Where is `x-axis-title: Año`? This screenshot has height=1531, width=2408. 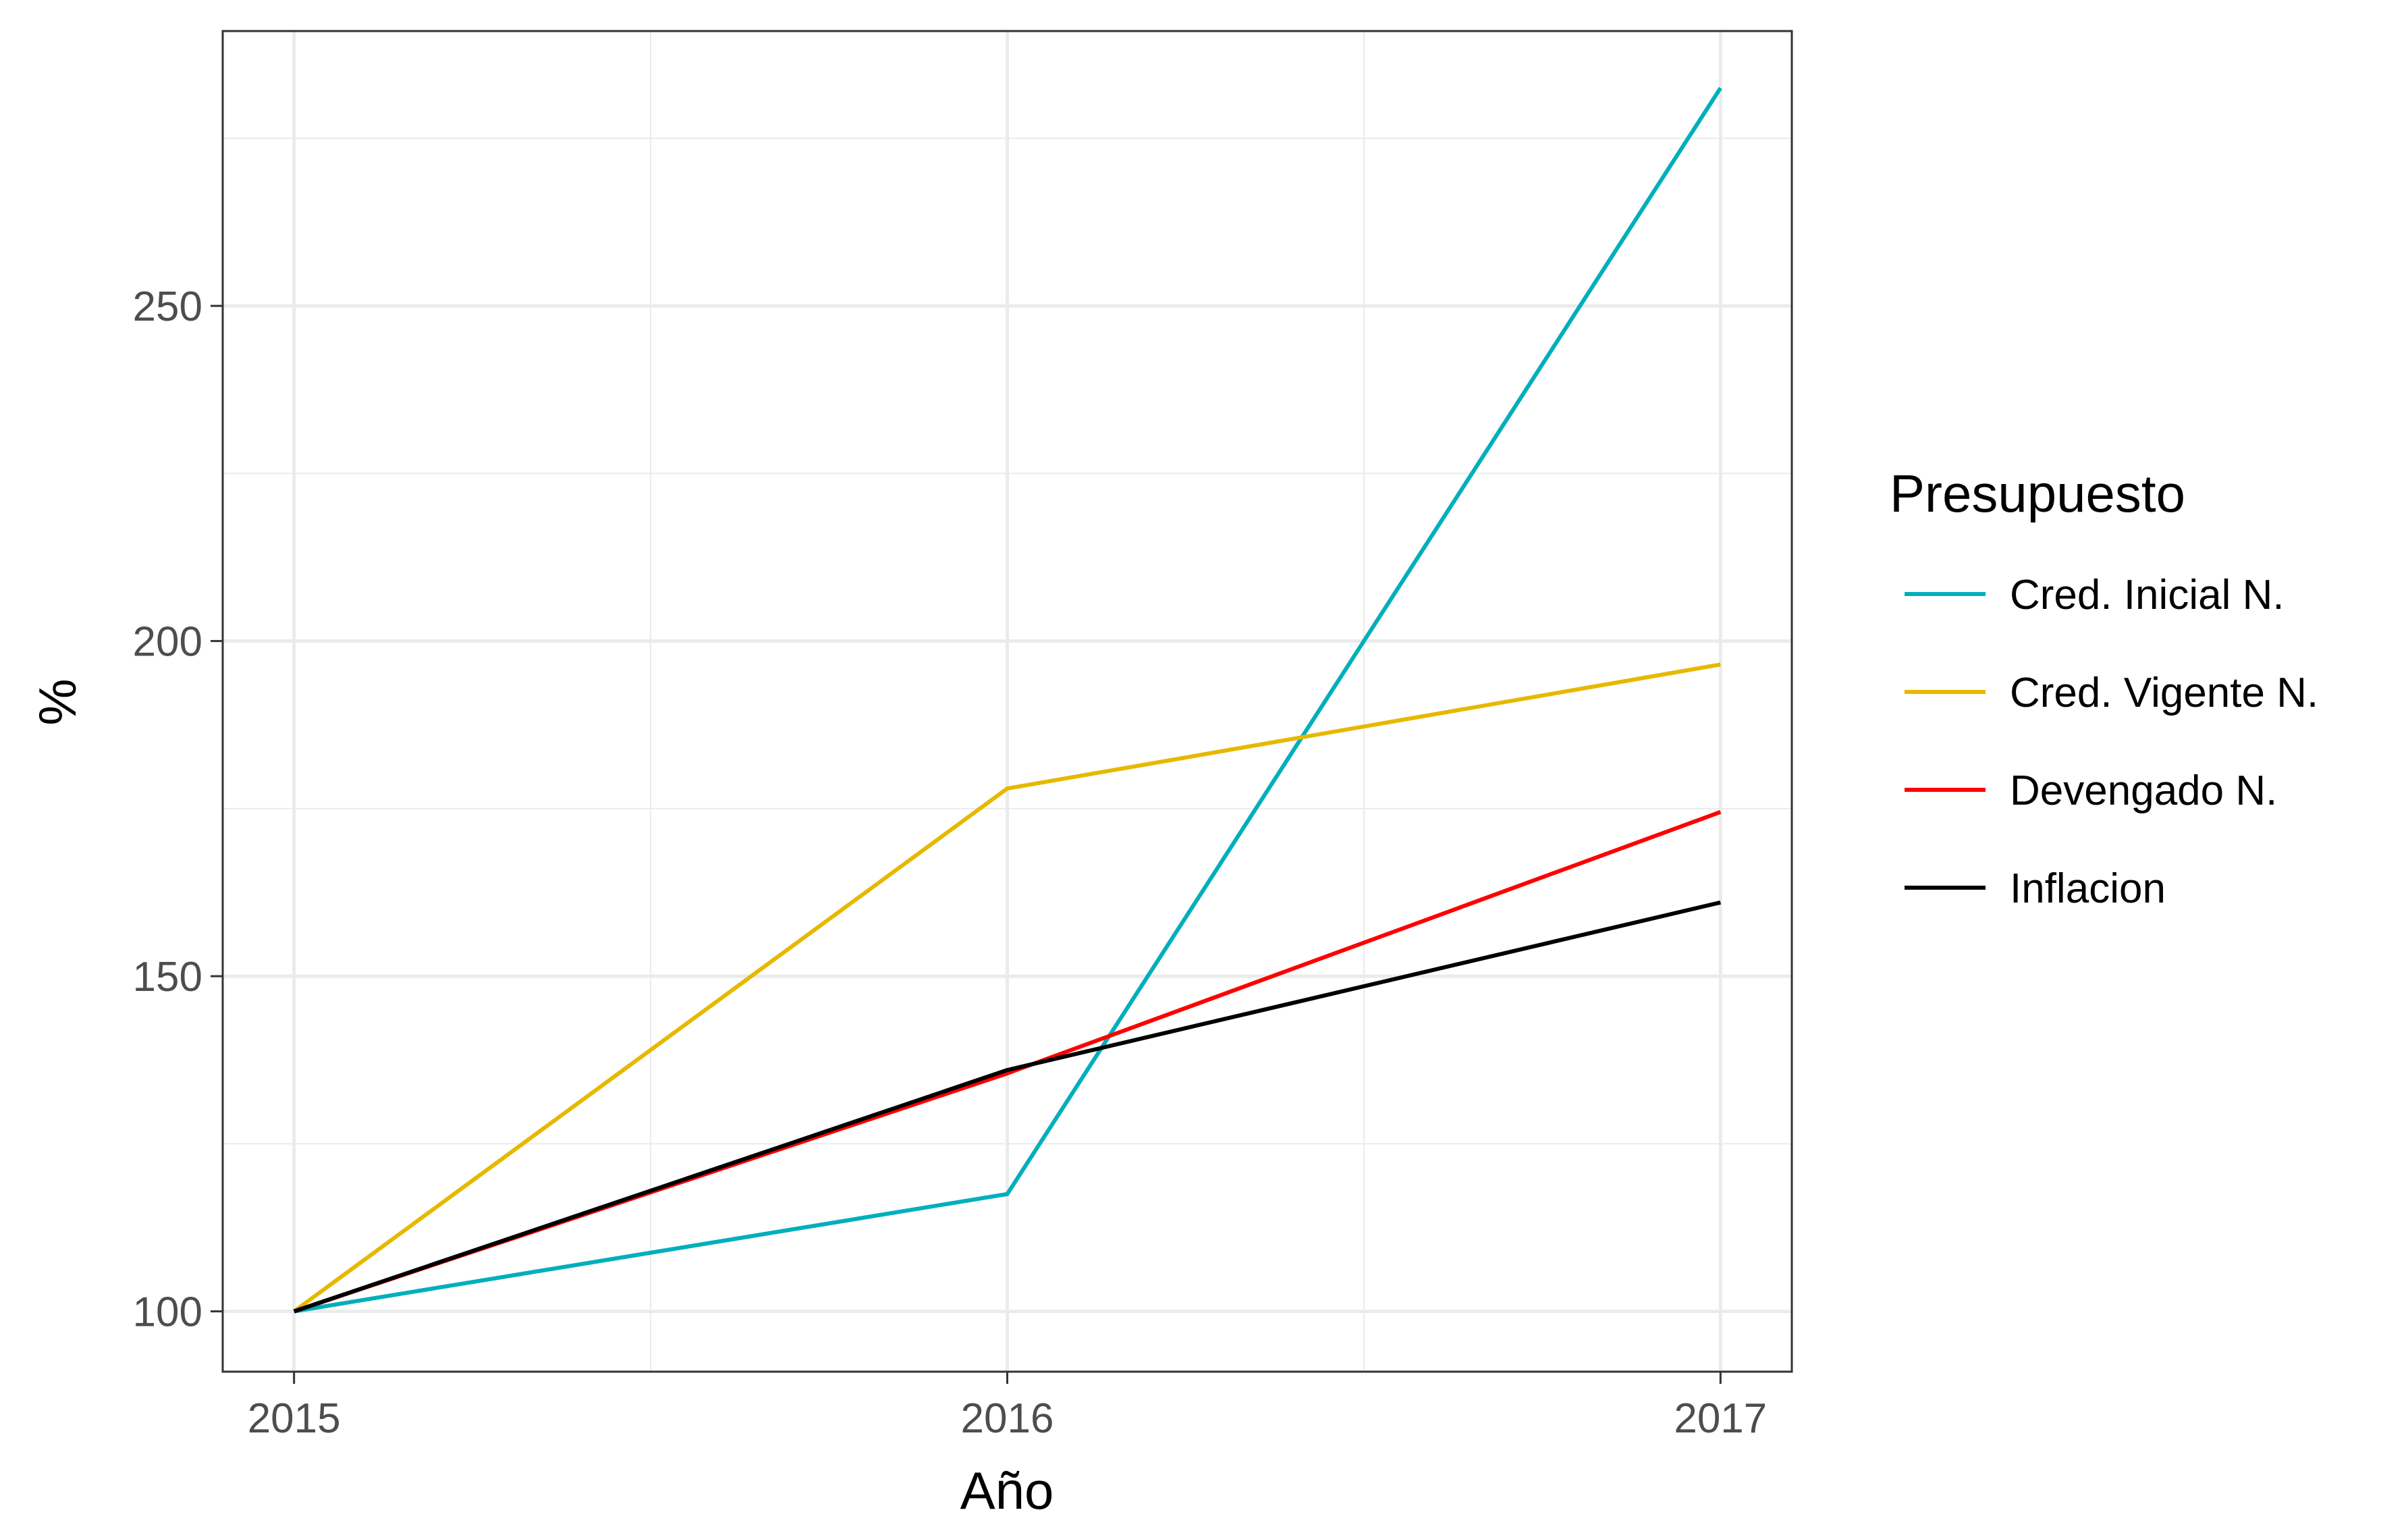
x-axis-title: Año is located at coordinates (1007, 1490).